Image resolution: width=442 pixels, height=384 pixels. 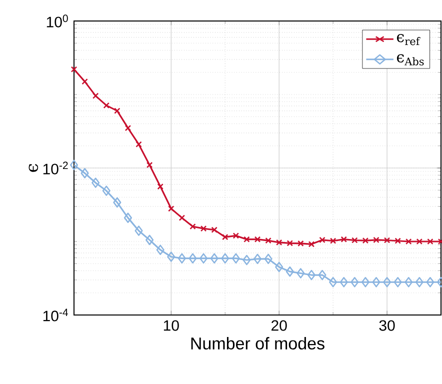 What do you see at coordinates (55, 315) in the screenshot?
I see `y-tick-label: 10$^{-4}$` at bounding box center [55, 315].